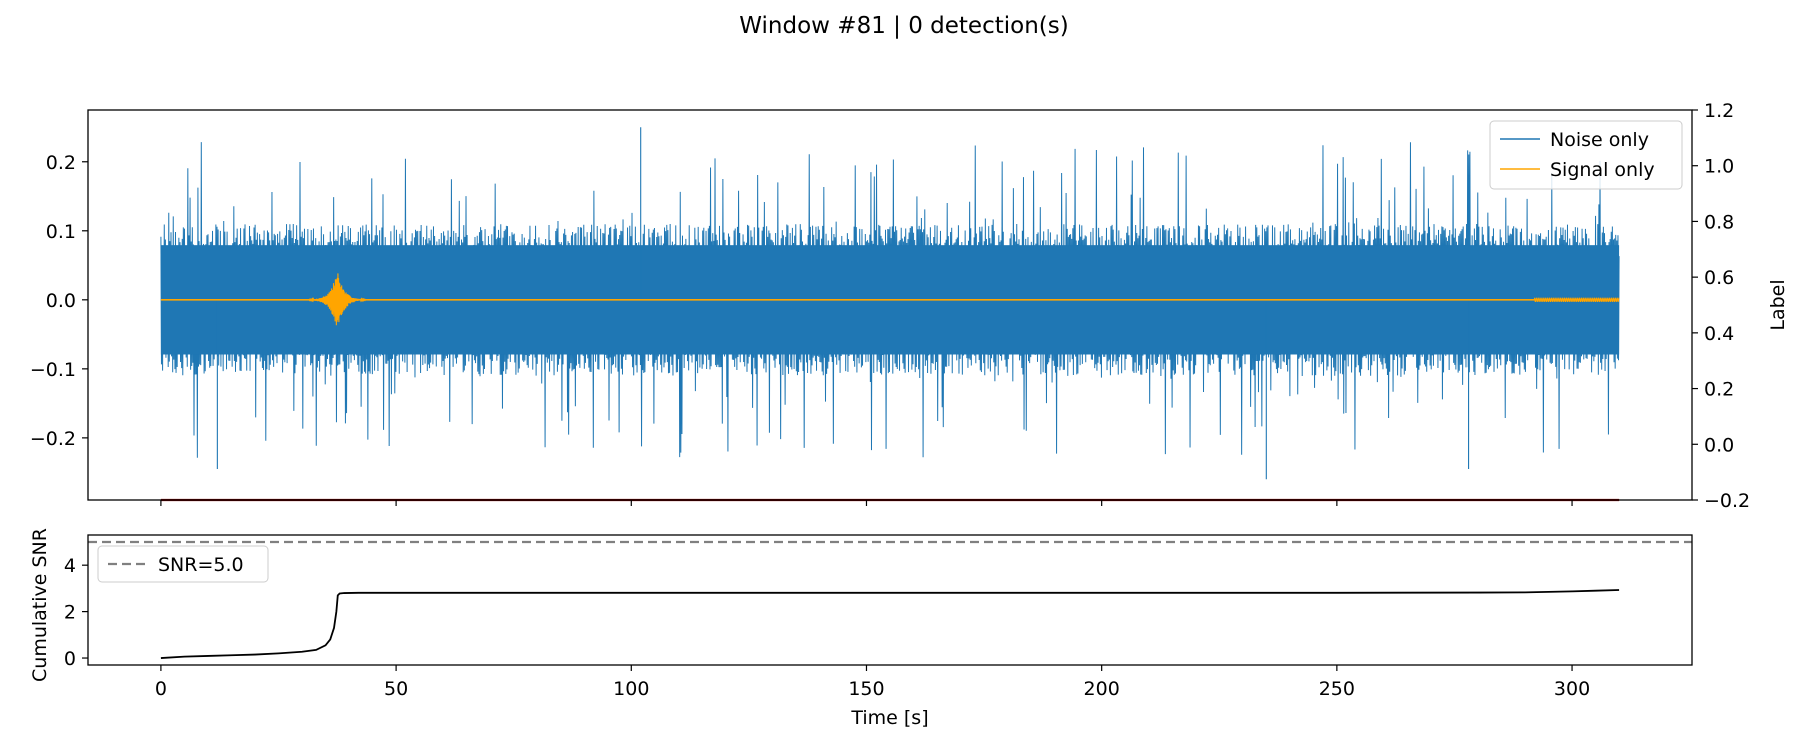  Describe the element at coordinates (890, 299) in the screenshot. I see `signal-series` at that location.